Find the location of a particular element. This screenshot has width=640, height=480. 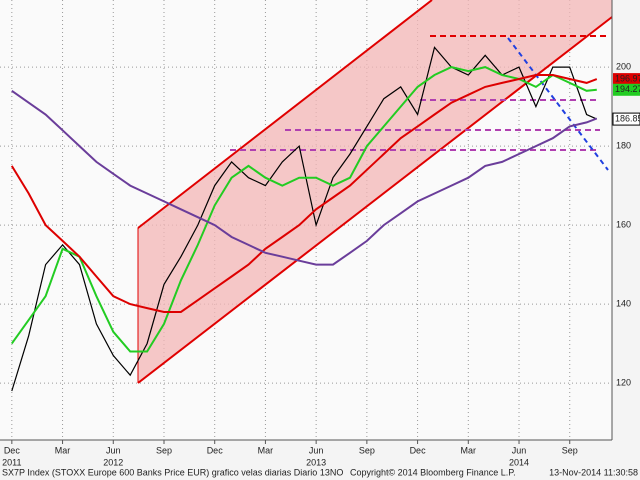

y-tick-label: 200 is located at coordinates (623, 67).